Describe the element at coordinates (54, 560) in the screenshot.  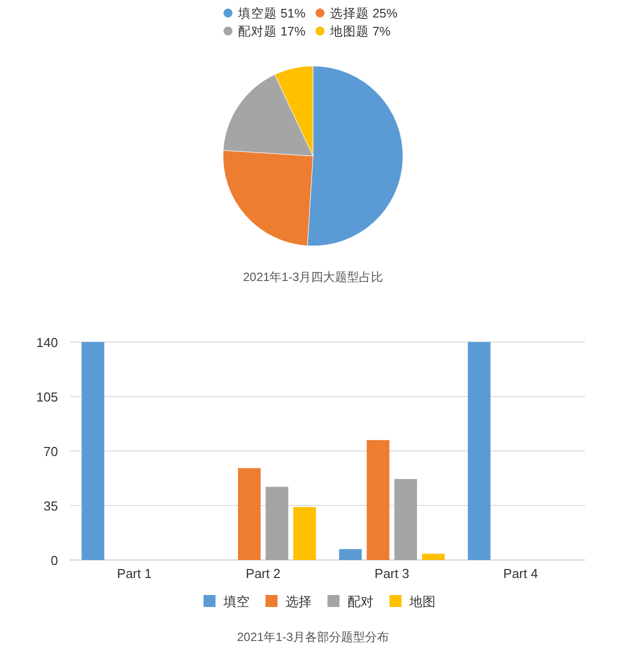
I see `y-tick-label: 0` at that location.